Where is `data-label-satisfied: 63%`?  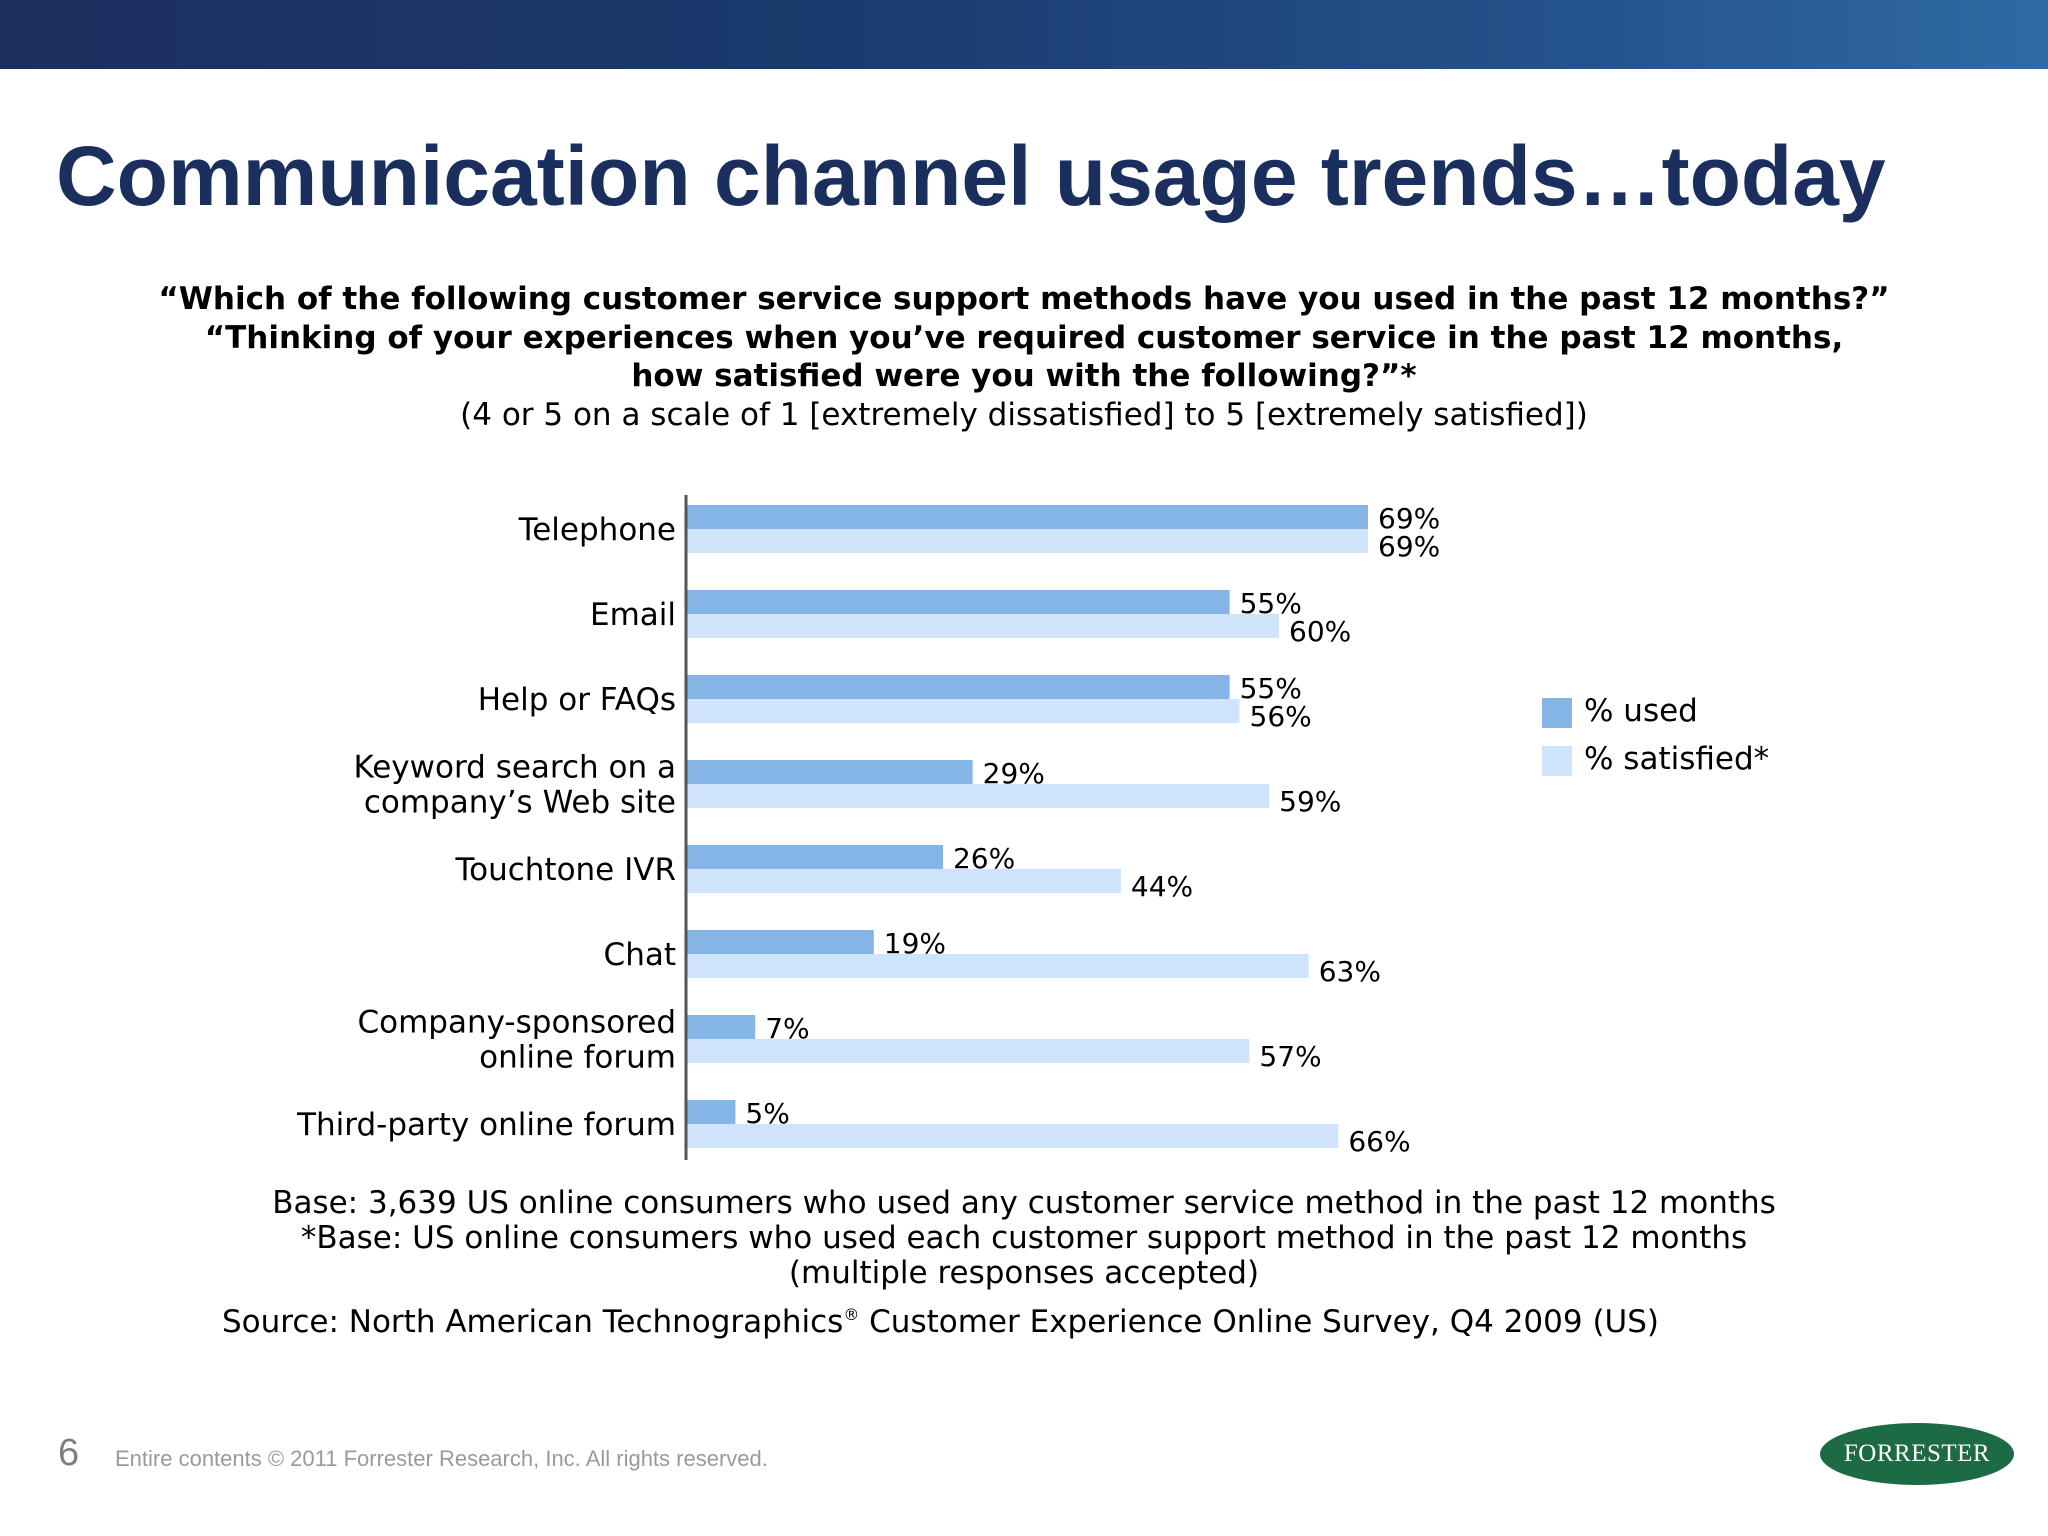 data-label-satisfied: 63% is located at coordinates (1350, 971).